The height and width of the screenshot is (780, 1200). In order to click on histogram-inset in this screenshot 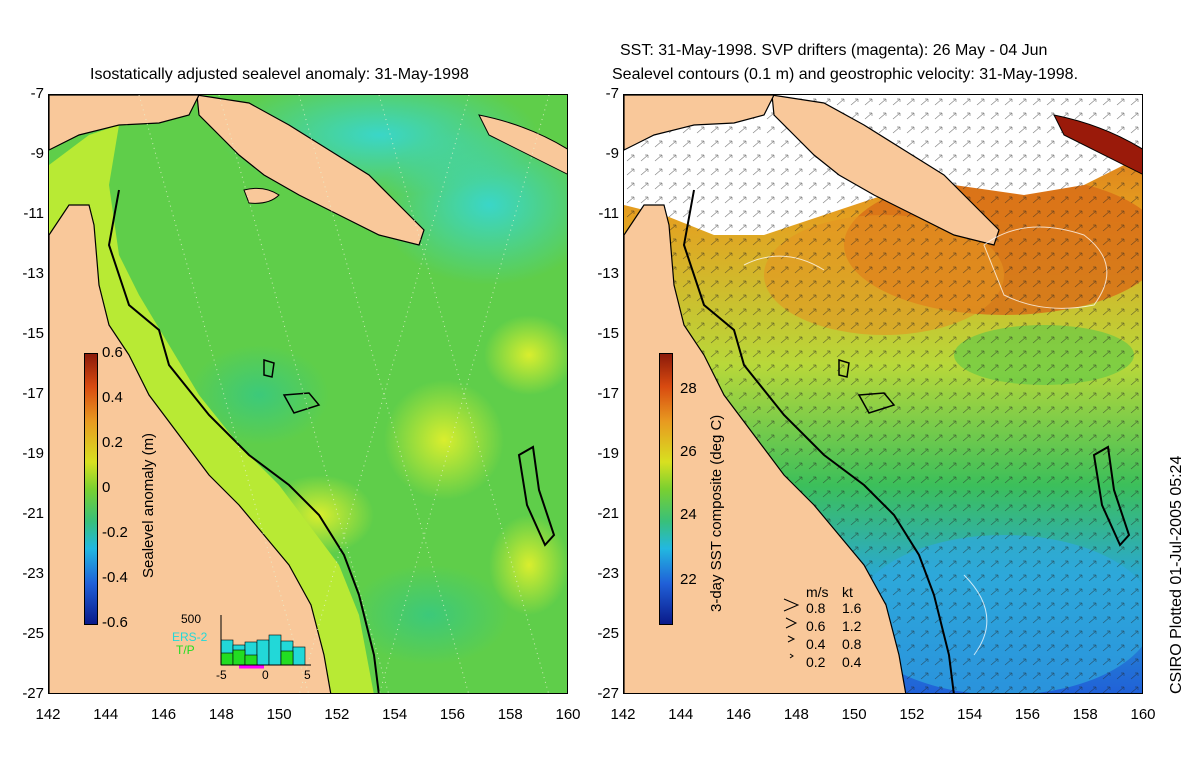, I will do `click(265, 642)`.